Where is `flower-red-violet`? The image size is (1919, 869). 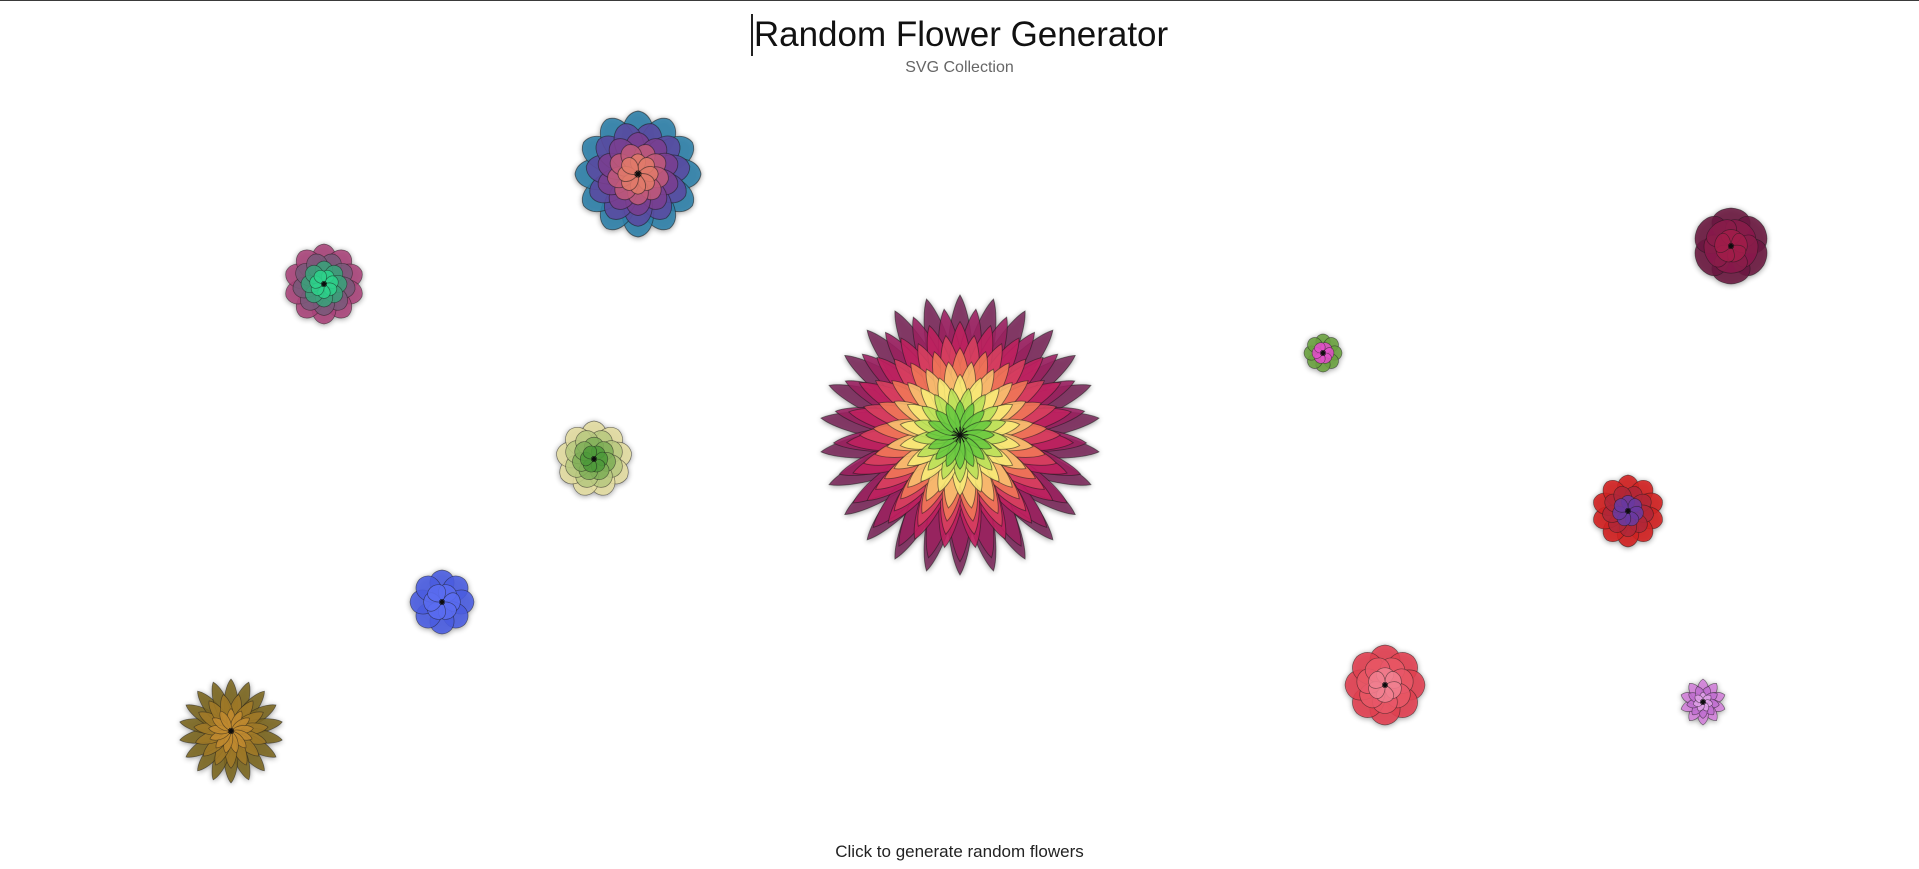 flower-red-violet is located at coordinates (1628, 511).